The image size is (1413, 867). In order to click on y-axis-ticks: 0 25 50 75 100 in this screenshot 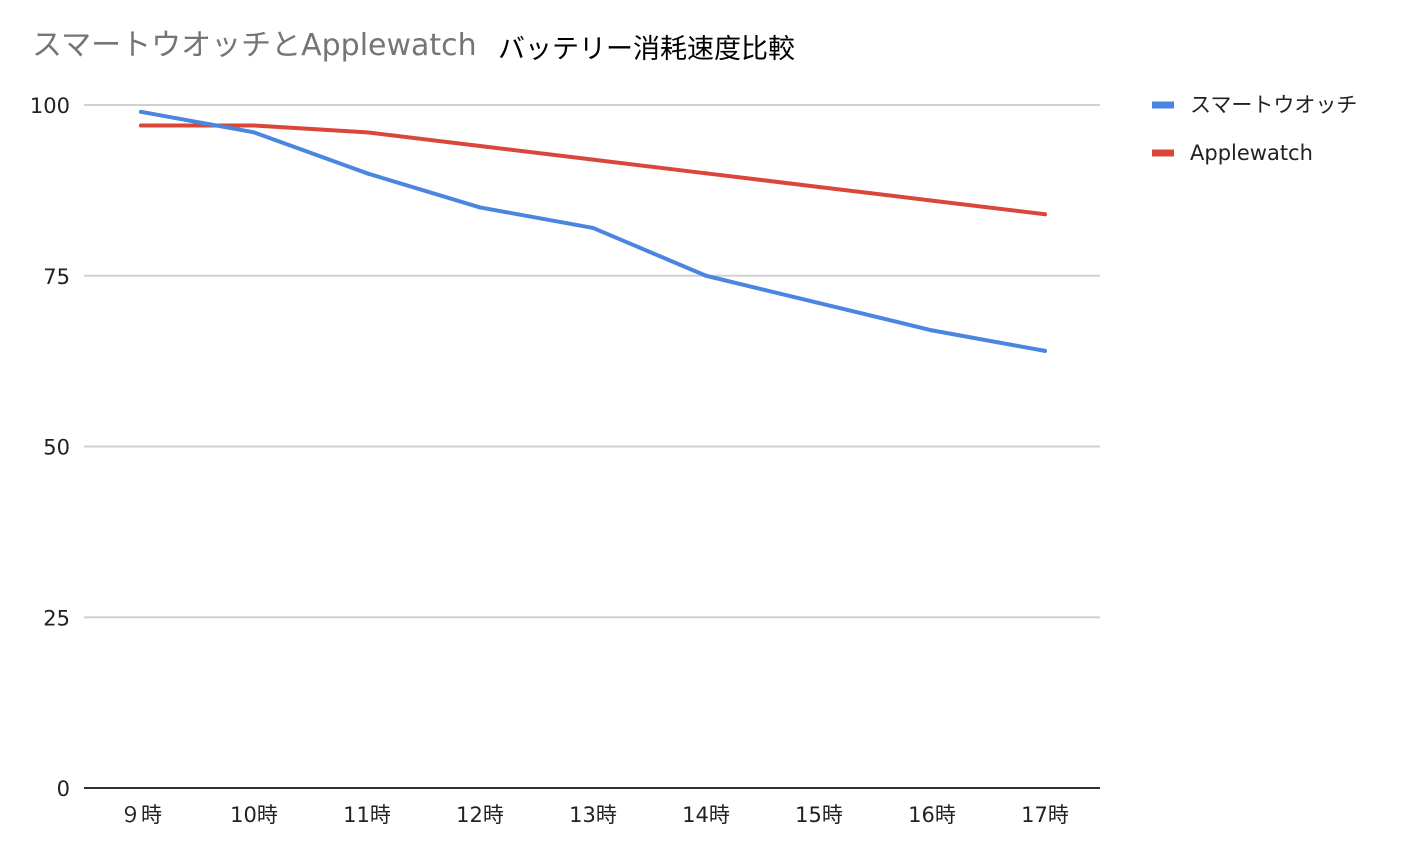, I will do `click(50, 447)`.